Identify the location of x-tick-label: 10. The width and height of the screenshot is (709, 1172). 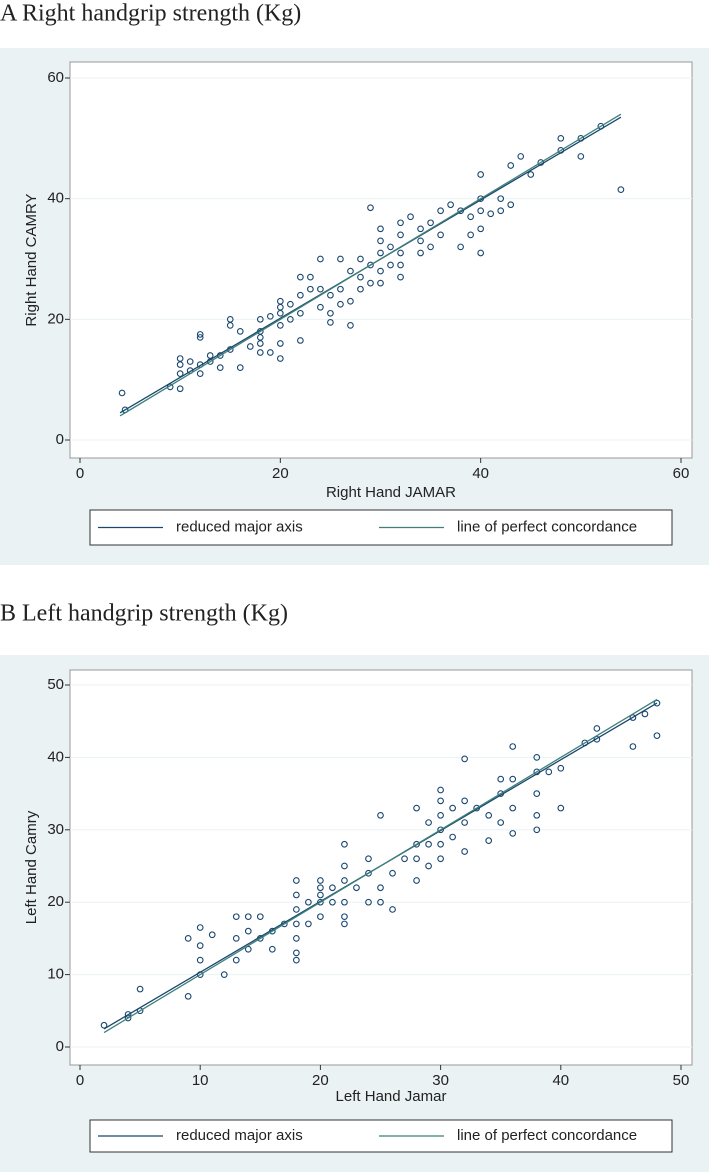
(200, 1080).